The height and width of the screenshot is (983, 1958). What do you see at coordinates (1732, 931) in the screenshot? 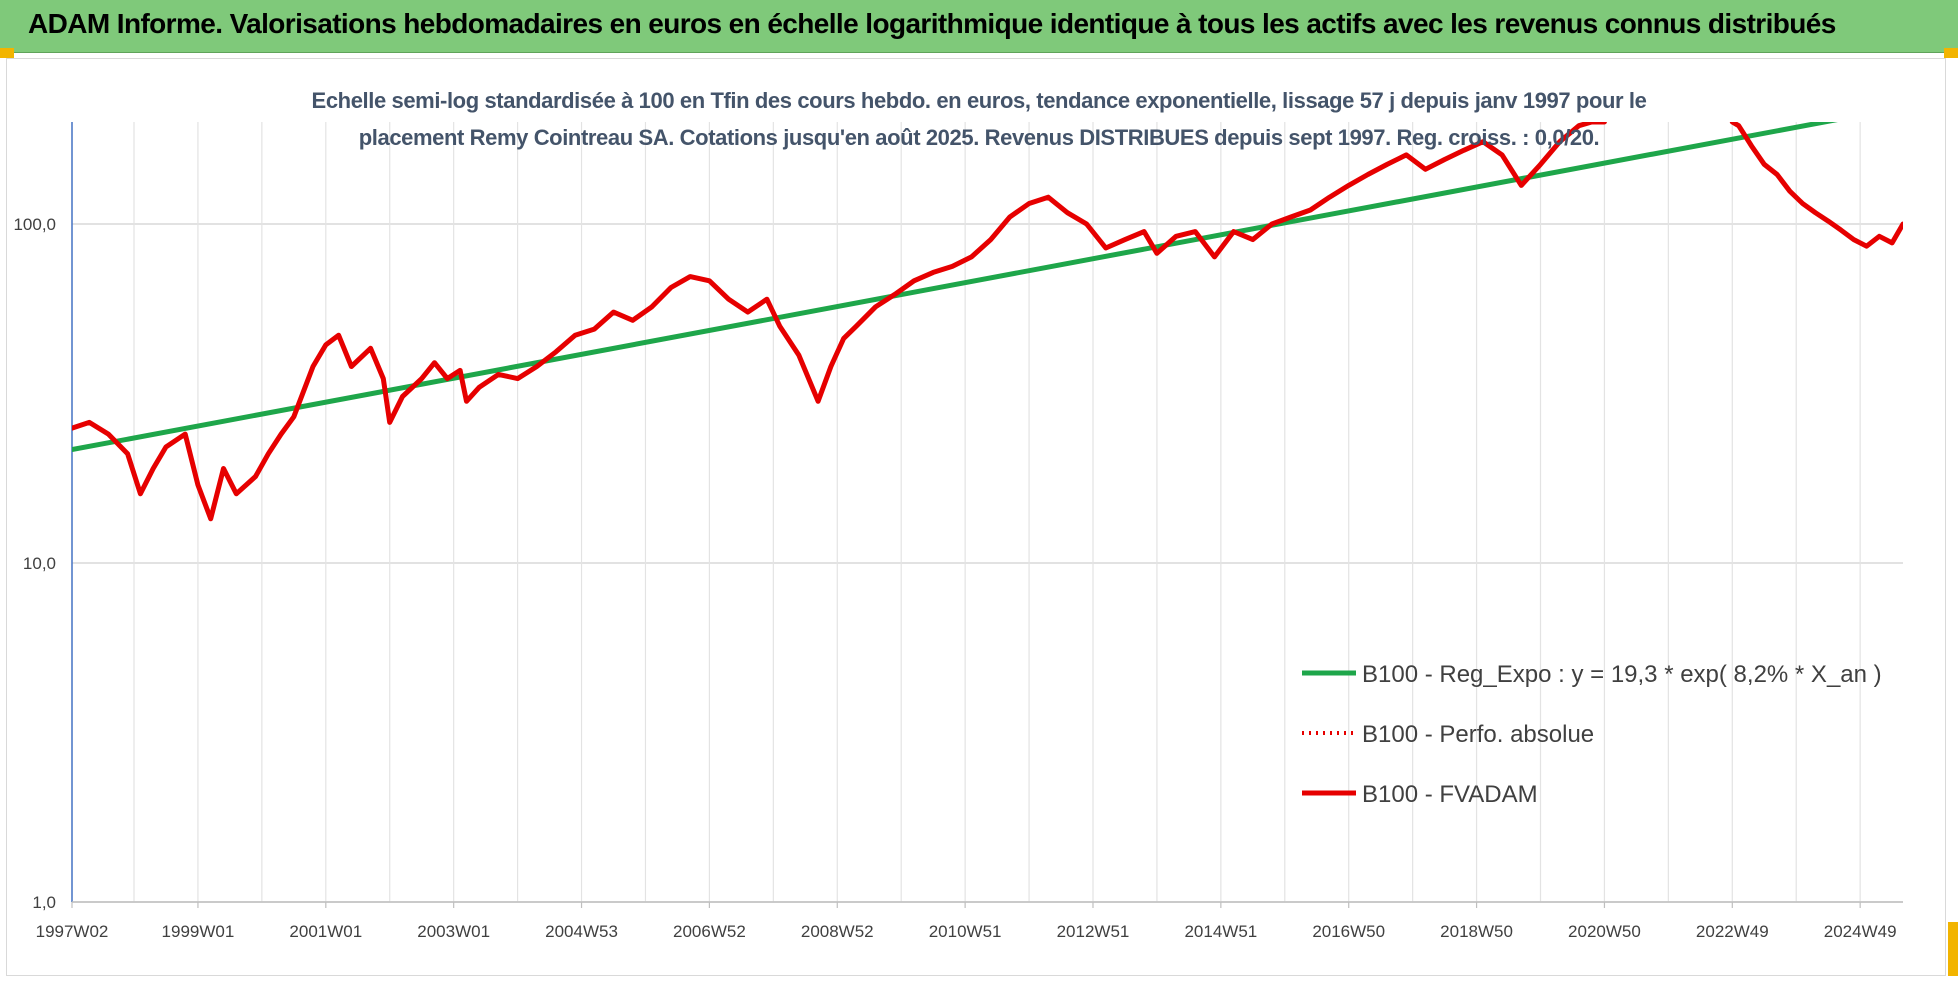
I see `x-tick-label: 2022W49` at bounding box center [1732, 931].